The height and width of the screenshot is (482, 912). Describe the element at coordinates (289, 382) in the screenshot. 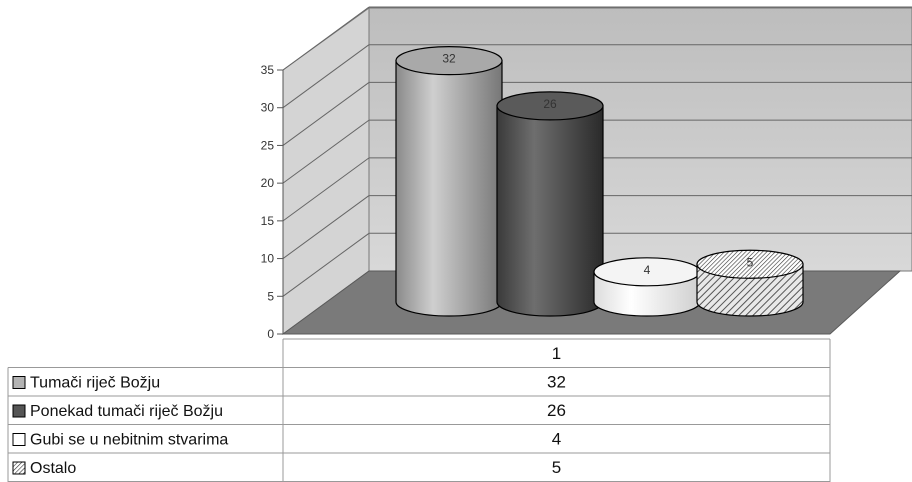

I see `table-row: Tumači riječ Božju 32` at that location.